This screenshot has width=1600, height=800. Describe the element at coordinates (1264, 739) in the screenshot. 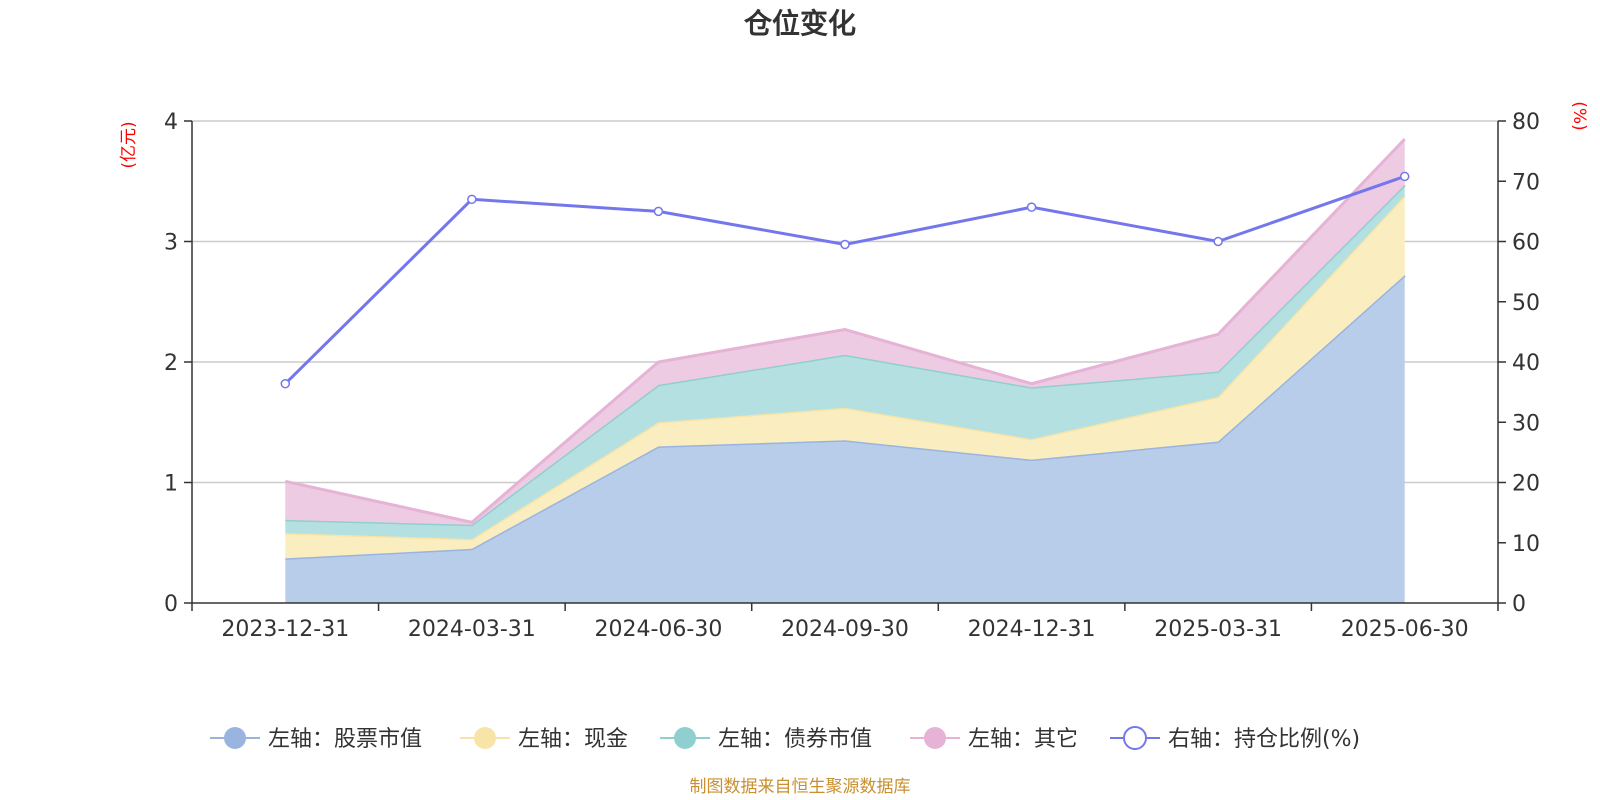

I see `legend-label: 右轴：持仓比例(%)` at that location.